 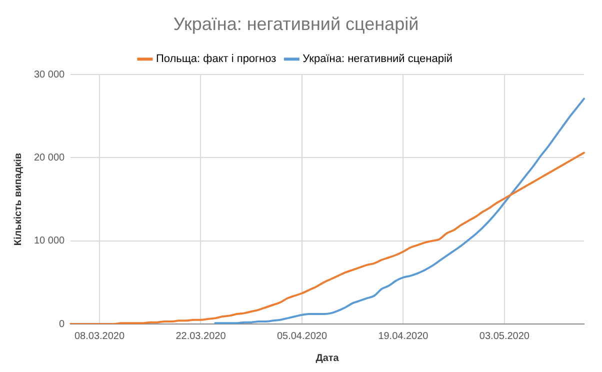 What do you see at coordinates (18, 199) in the screenshot?
I see `y-axis-title: Кількість випадків` at bounding box center [18, 199].